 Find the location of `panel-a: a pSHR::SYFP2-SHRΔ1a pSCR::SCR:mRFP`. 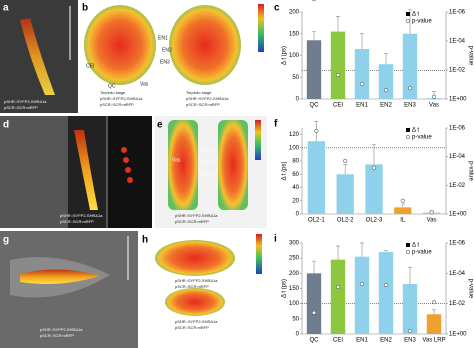

panel-a: a pSHR::SYFP2-SHRΔ1a pSCR::SCR:mRFP is located at coordinates (39, 56).